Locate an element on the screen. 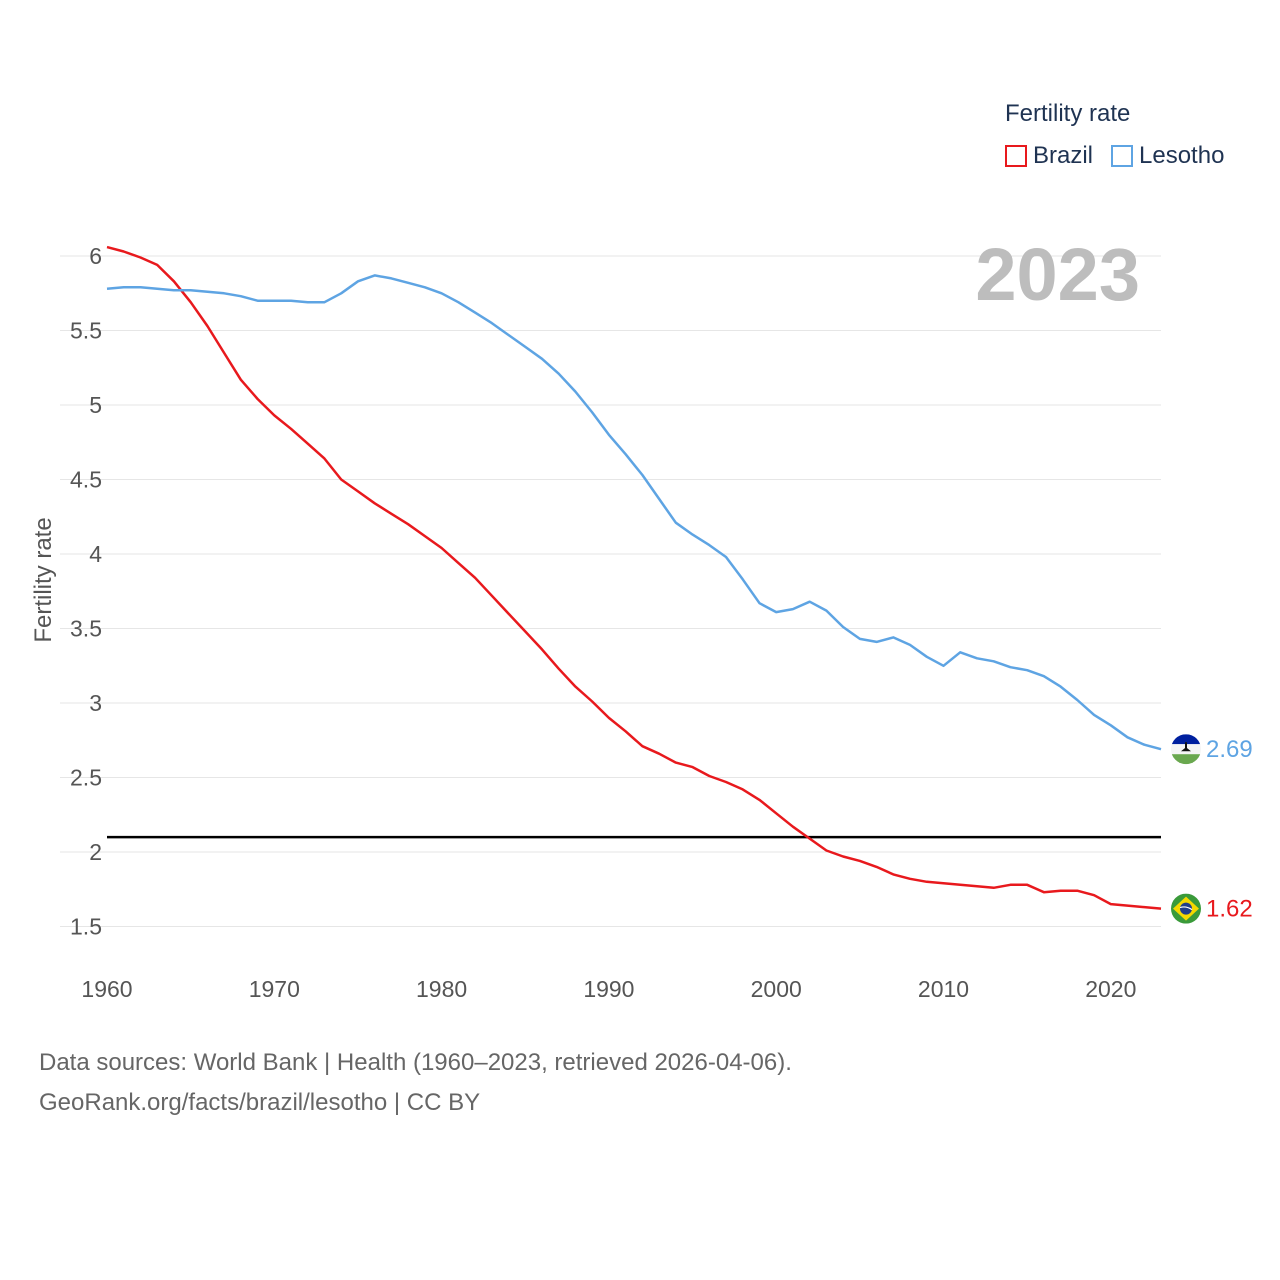 The image size is (1280, 1280). legend-swatch-brazil is located at coordinates (1016, 156).